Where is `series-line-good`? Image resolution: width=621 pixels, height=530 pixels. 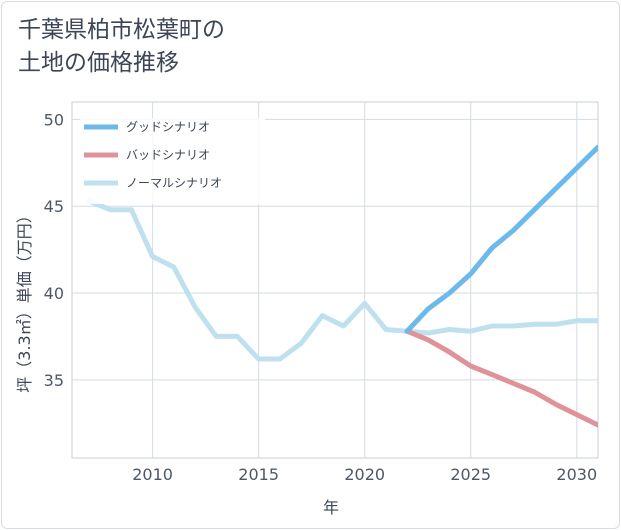
series-line-good is located at coordinates (501, 239).